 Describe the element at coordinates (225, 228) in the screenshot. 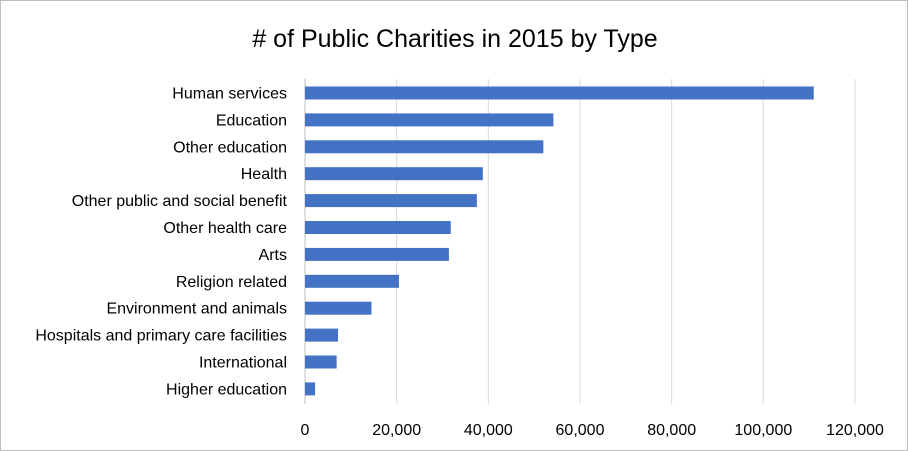

I see `category-label: Other health care` at that location.